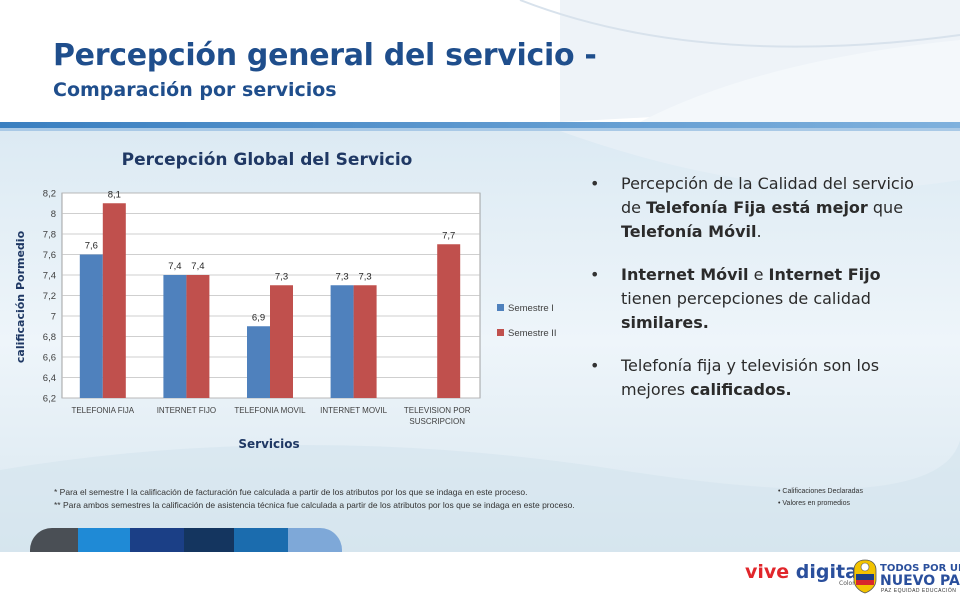 Image resolution: width=960 pixels, height=600 pixels. Describe the element at coordinates (49, 358) in the screenshot. I see `y-tick-label: 6,6` at that location.